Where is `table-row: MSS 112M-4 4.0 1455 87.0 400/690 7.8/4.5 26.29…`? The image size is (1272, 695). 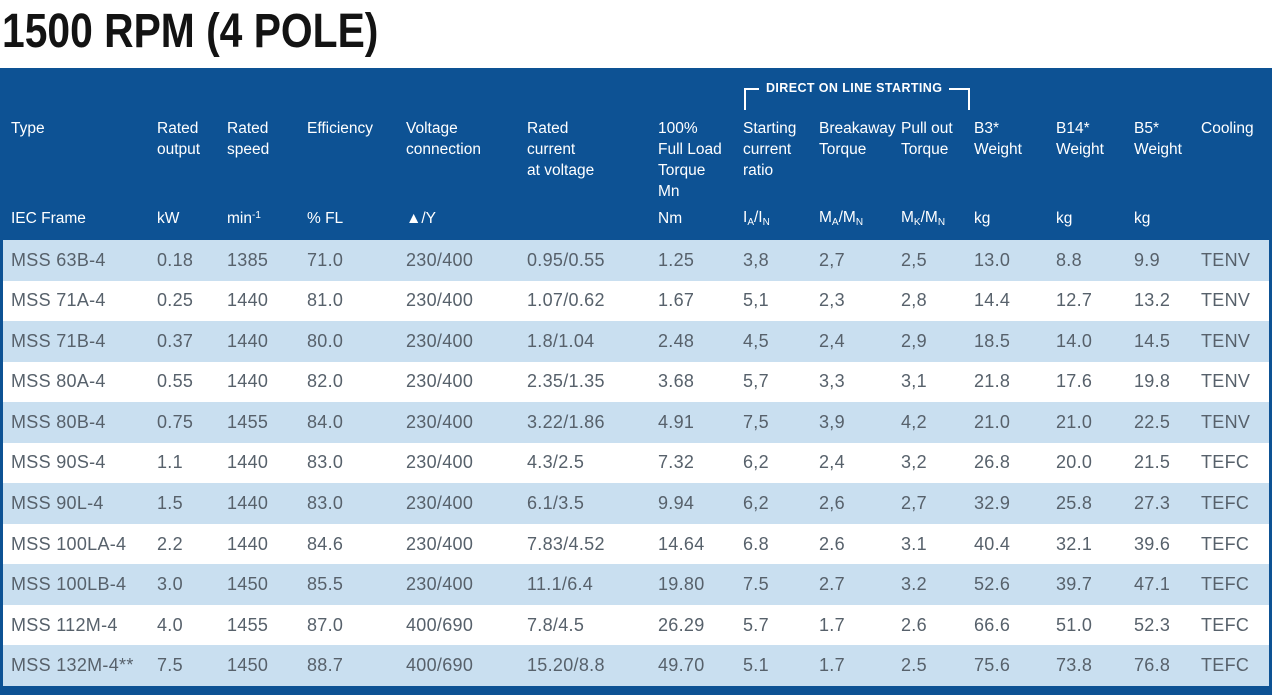
table-row: MSS 112M-4 4.0 1455 87.0 400/690 7.8/4.5 26.29… is located at coordinates (636, 625).